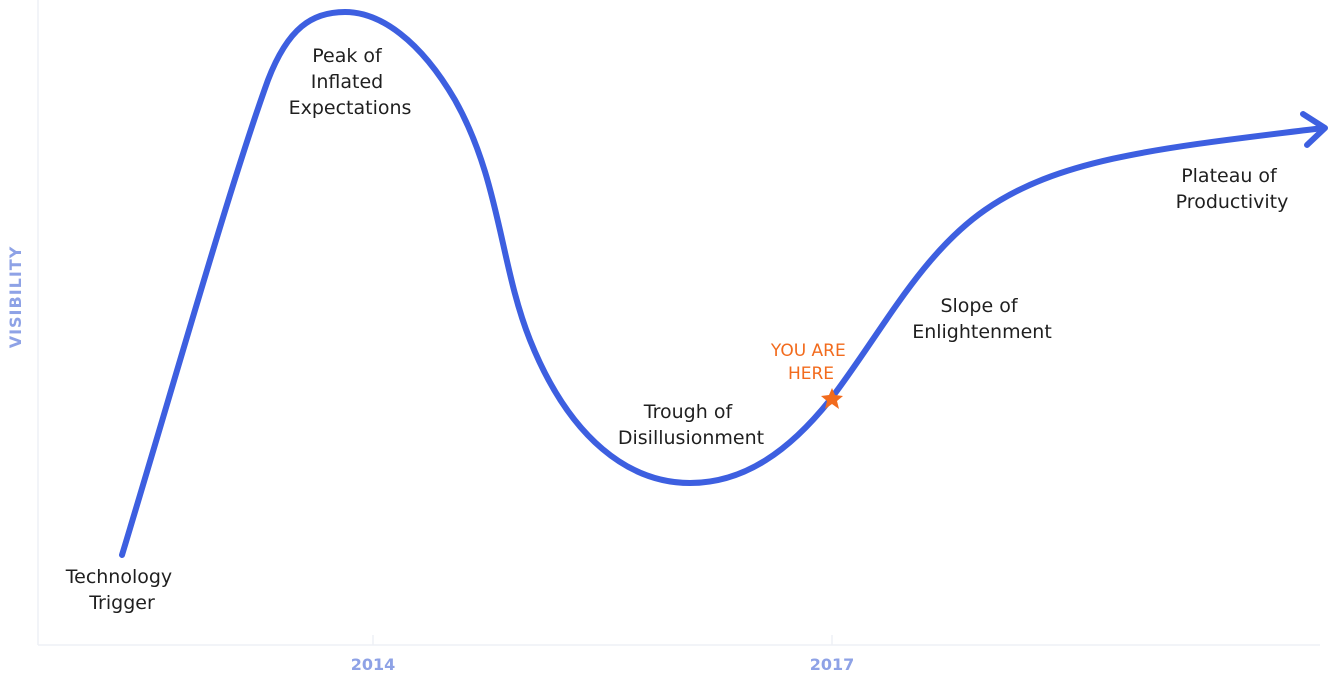 The width and height of the screenshot is (1335, 680). Describe the element at coordinates (691, 425) in the screenshot. I see `label-trough-of-disillusionment: Trough of Disillusionment` at that location.